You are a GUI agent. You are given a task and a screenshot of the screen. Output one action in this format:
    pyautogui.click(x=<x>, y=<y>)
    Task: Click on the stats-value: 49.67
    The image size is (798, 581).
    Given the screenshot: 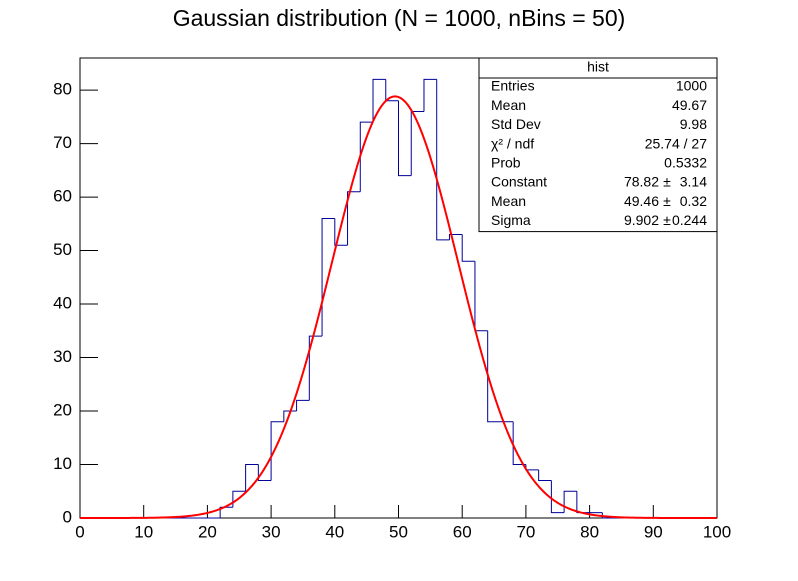 What is the action you would take?
    pyautogui.click(x=689, y=105)
    